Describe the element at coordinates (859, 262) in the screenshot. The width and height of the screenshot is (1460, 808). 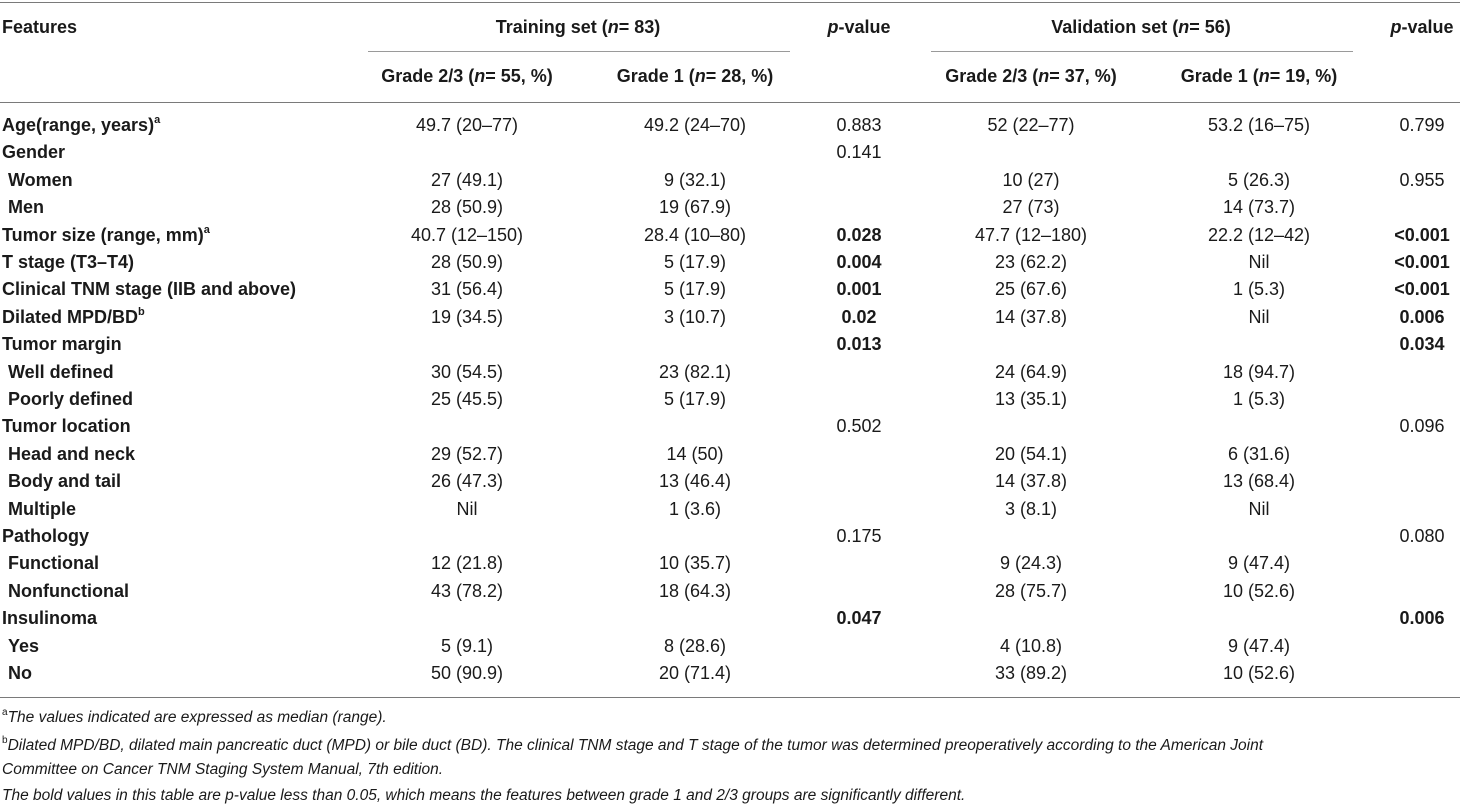
I see `cell-tp: 0.004` at that location.